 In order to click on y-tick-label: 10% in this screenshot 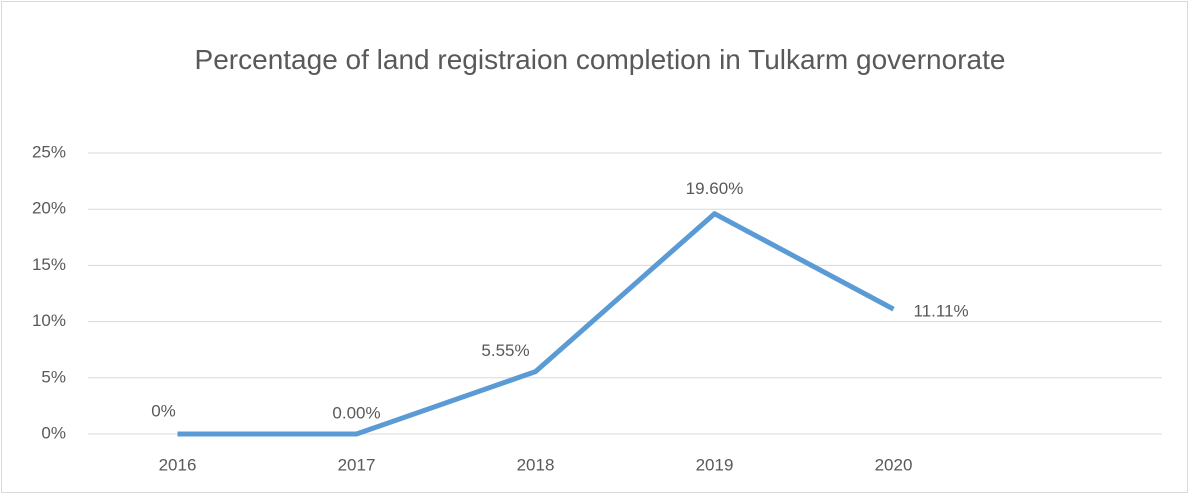, I will do `click(49, 320)`.